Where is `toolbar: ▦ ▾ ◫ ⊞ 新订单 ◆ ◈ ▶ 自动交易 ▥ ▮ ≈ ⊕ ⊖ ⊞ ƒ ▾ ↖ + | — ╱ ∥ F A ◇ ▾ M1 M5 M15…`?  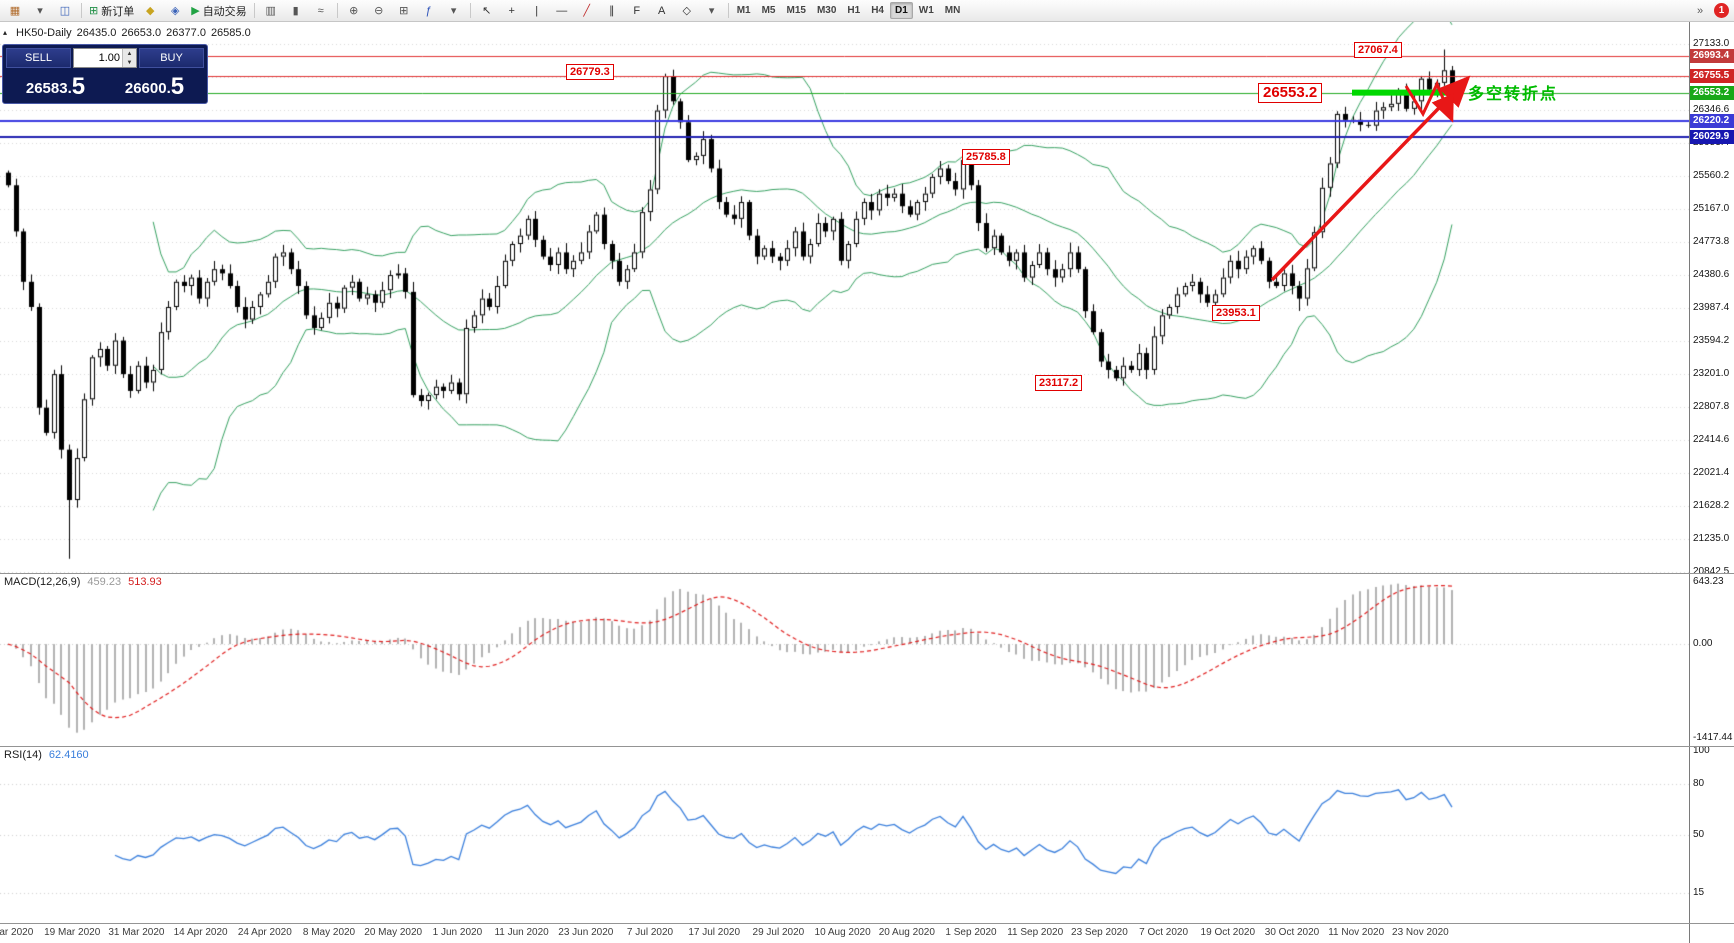
toolbar: ▦ ▾ ◫ ⊞ 新订单 ◆ ◈ ▶ 自动交易 ▥ ▮ ≈ ⊕ ⊖ ⊞ ƒ ▾ ↖ + | — ╱ ∥ F A ◇ ▾ M1 M5 M15… is located at coordinates (867, 11).